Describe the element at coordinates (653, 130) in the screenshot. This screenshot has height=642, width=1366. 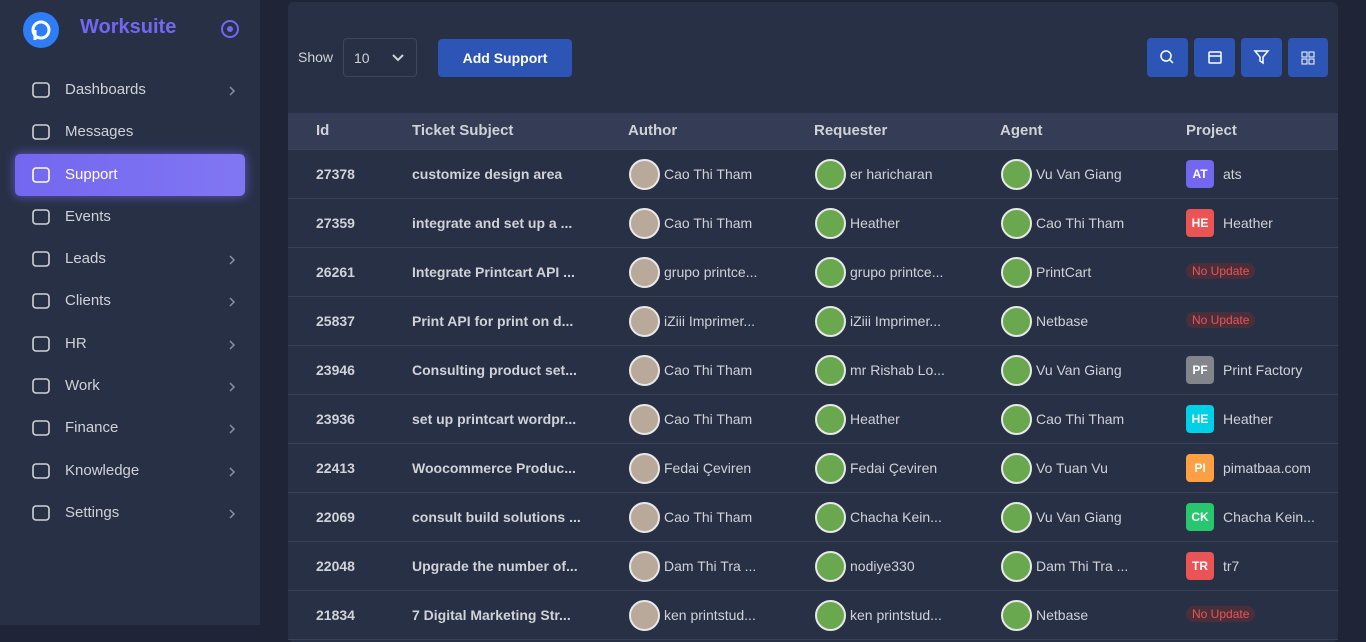
I see `column-header: Author` at that location.